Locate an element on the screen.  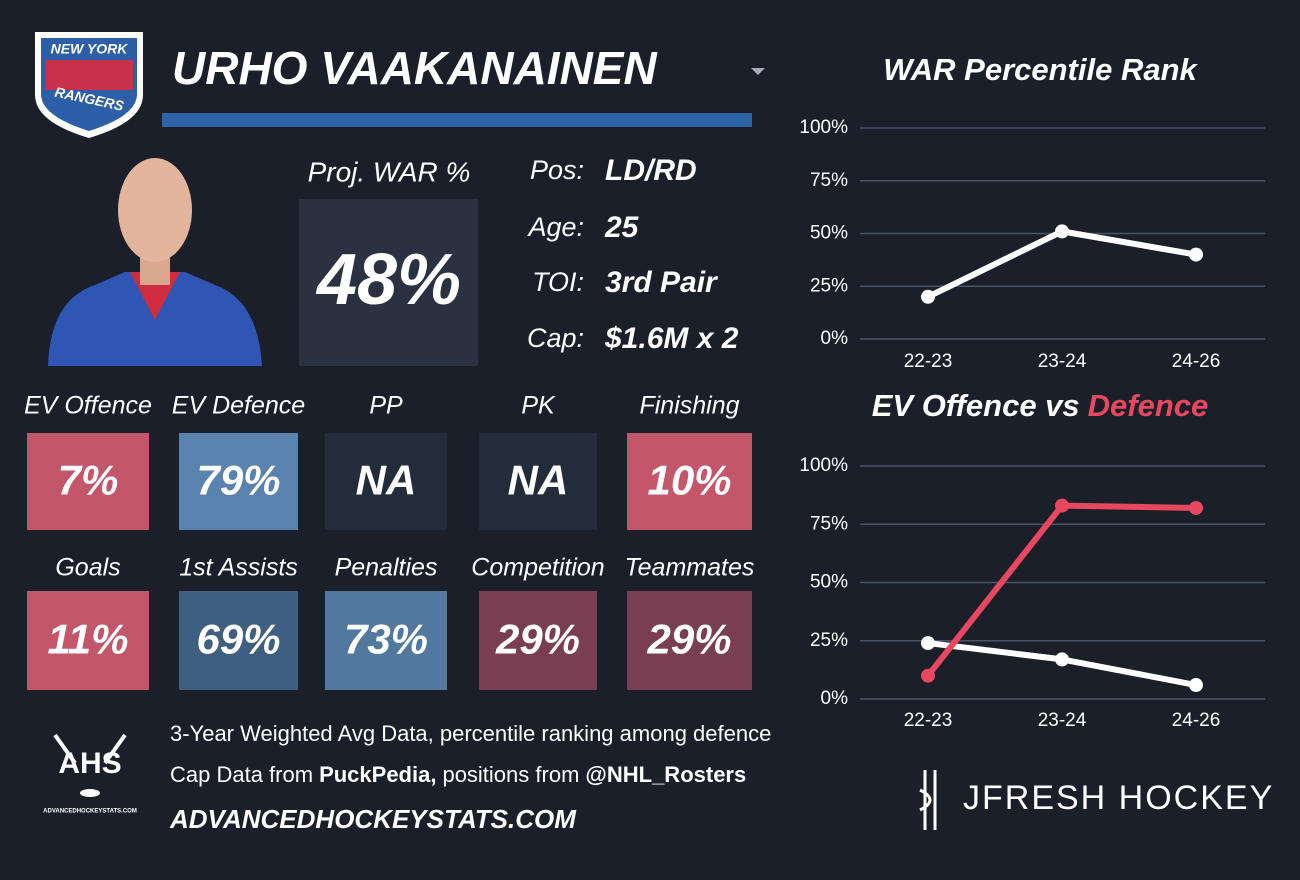
chart-title: WAR Percentile Rank is located at coordinates (1040, 69).